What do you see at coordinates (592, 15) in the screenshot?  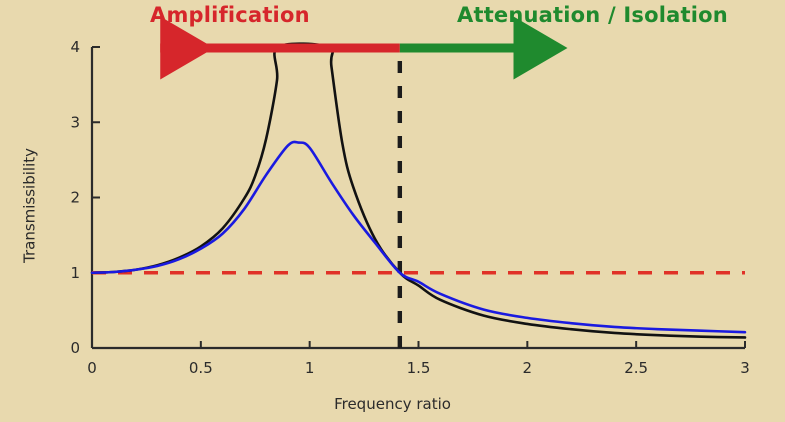 I see `attenuation-region-label: Attenuation / Isolation` at bounding box center [592, 15].